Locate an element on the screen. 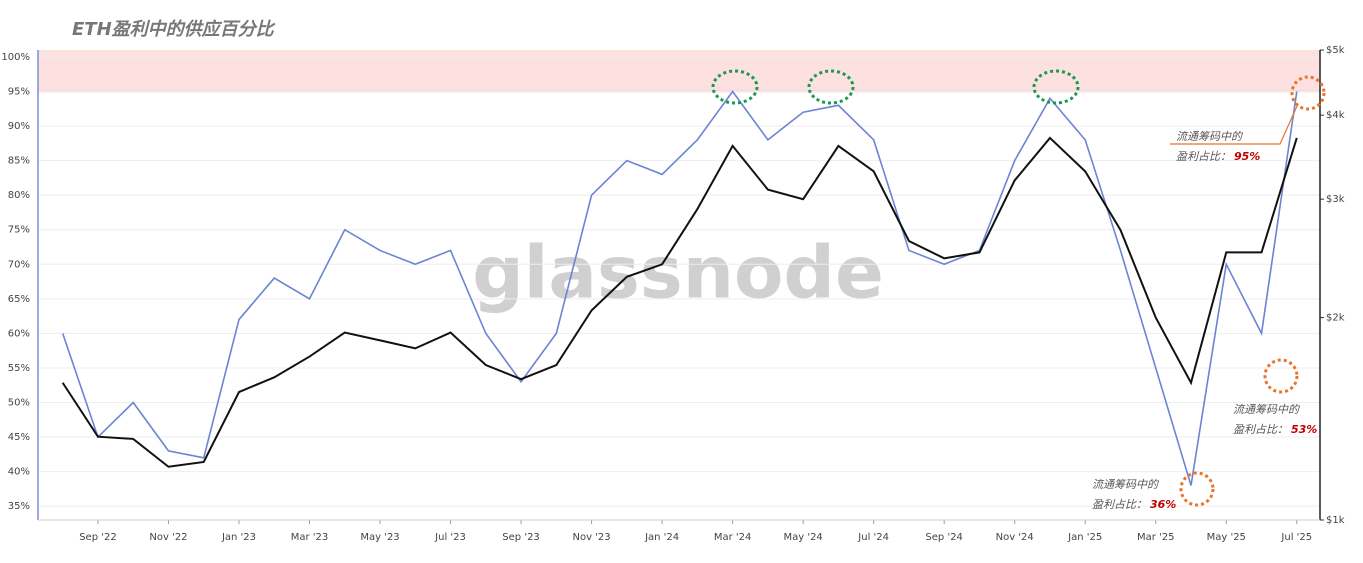 The image size is (1363, 563). threshold-band is located at coordinates (679, 71).